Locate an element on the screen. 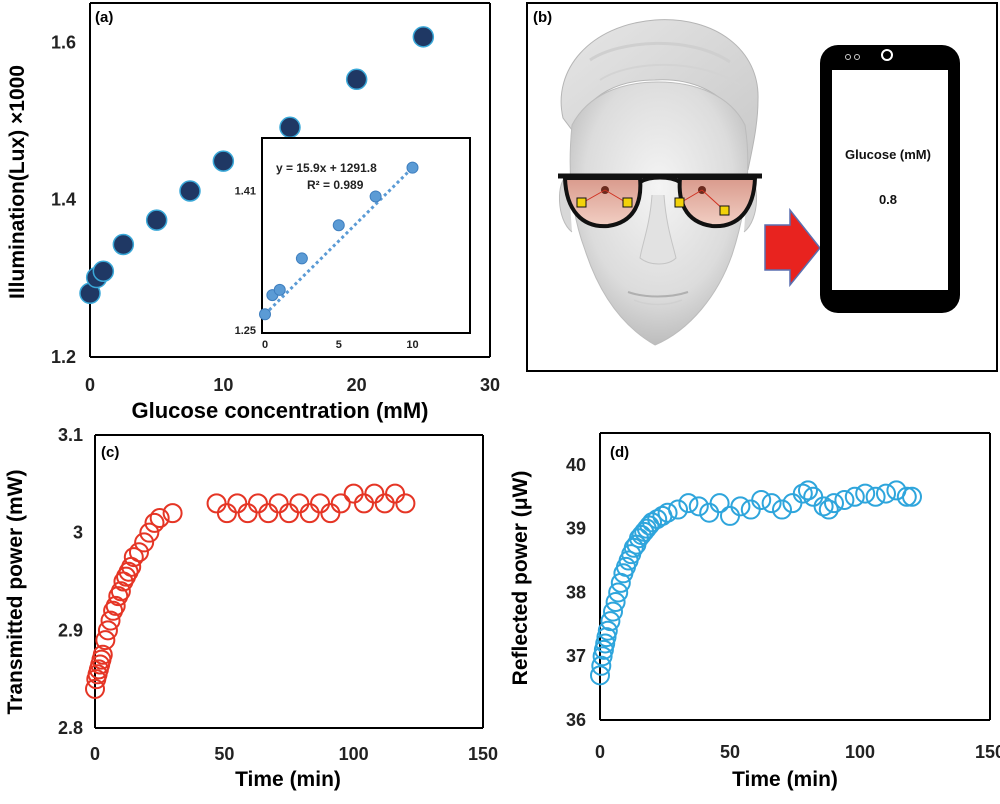 The image size is (1000, 804). y-tick-label: 36 is located at coordinates (576, 720).